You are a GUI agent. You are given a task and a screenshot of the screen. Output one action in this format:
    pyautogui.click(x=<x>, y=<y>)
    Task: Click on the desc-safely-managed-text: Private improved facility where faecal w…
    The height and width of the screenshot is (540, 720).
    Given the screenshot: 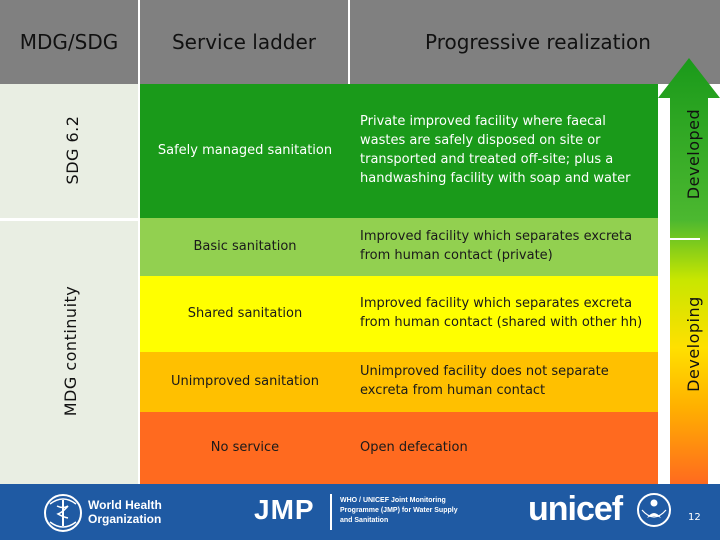 What is the action you would take?
    pyautogui.click(x=495, y=150)
    